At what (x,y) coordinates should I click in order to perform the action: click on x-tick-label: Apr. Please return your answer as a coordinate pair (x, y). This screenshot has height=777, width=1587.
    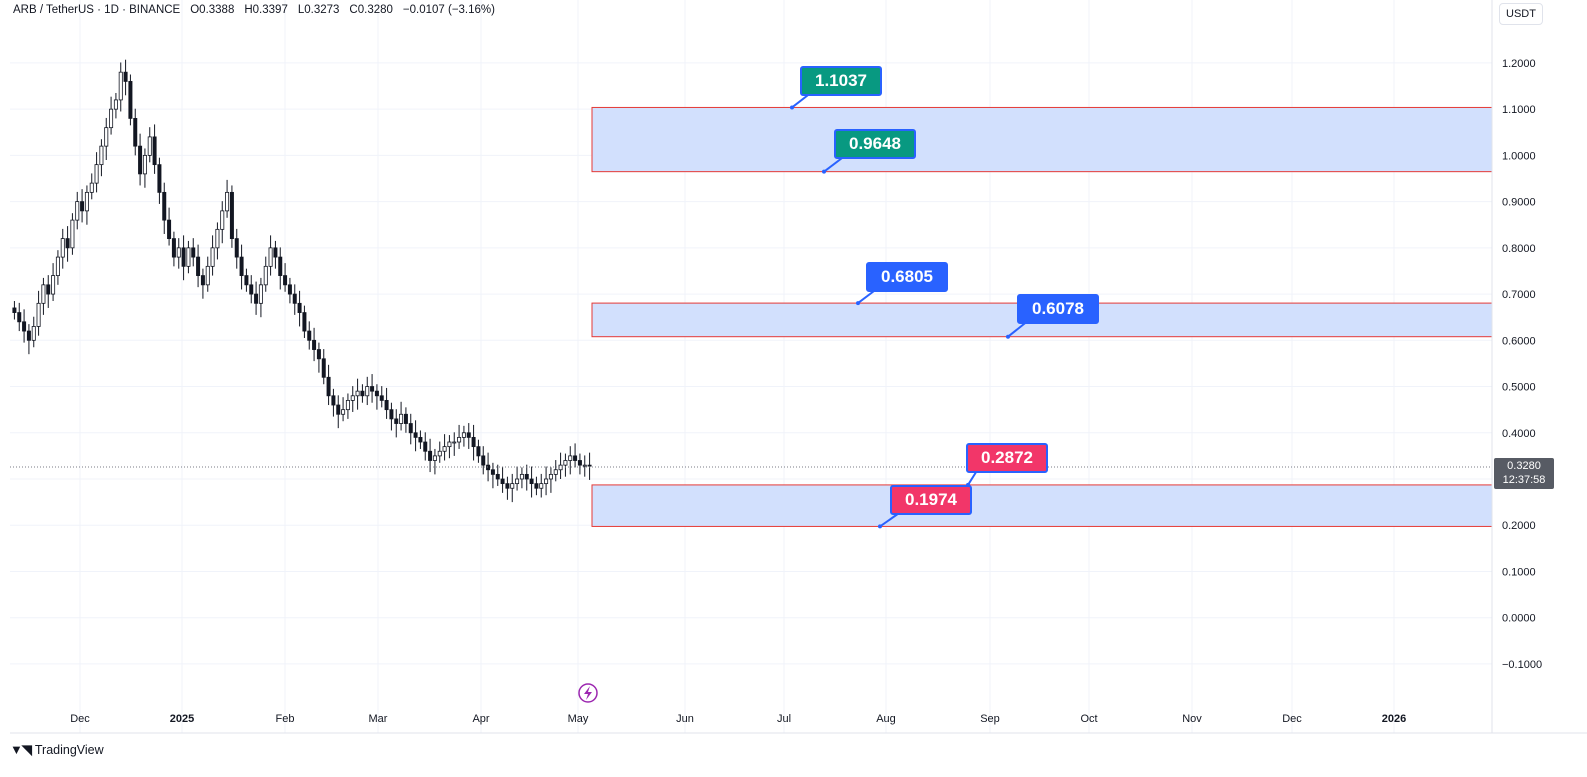
    Looking at the image, I should click on (480, 719).